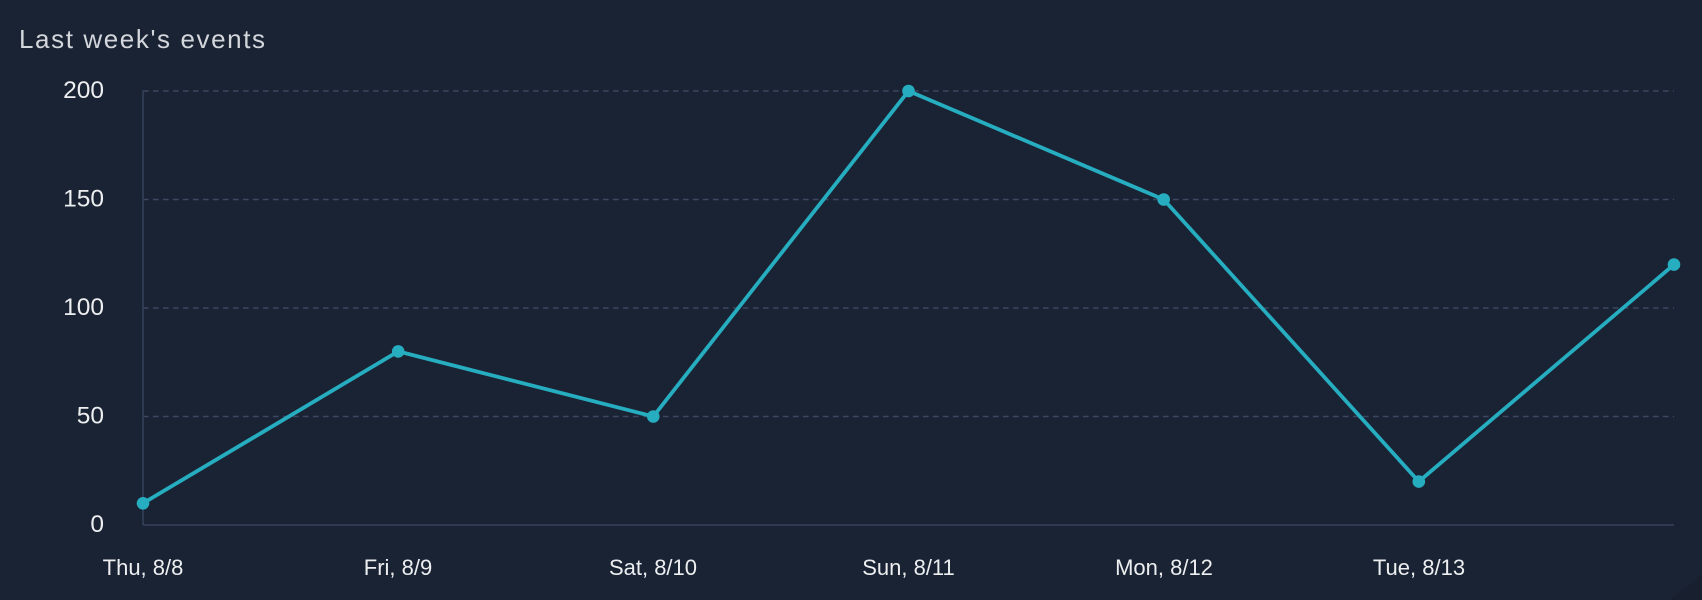 The width and height of the screenshot is (1702, 600). I want to click on svg-text: 100, so click(83, 307).